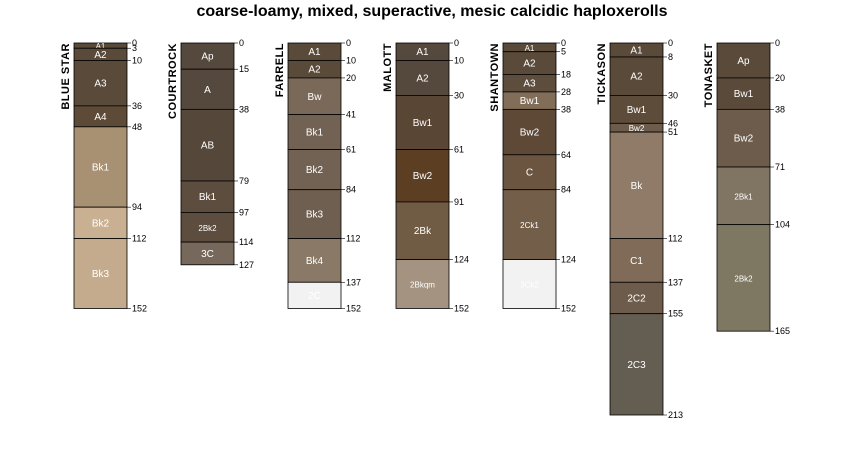 This screenshot has width=850, height=450. I want to click on horizon-label: 2Ck1, so click(529, 225).